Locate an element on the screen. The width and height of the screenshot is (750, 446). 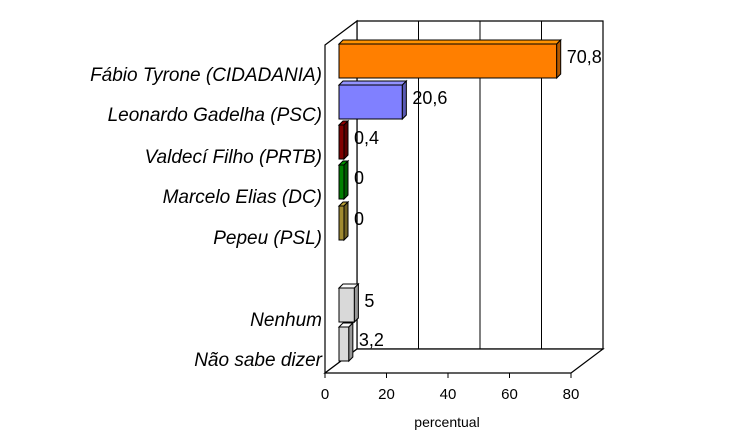
x-tick-label: 20 is located at coordinates (386, 394).